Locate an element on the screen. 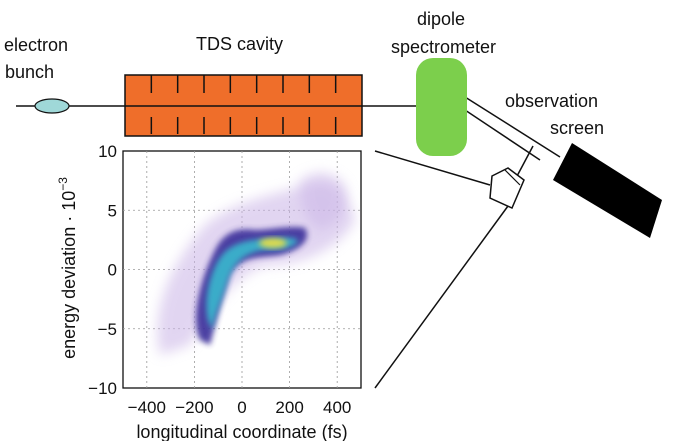 The image size is (675, 441). electron-bunch-label-line2: bunch is located at coordinates (29, 72).